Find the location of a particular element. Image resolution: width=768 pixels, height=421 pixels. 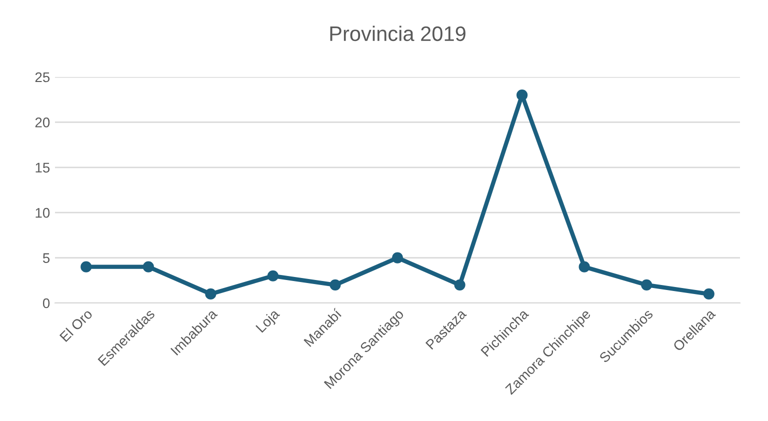

y-tick-label: 15 is located at coordinates (43, 167).